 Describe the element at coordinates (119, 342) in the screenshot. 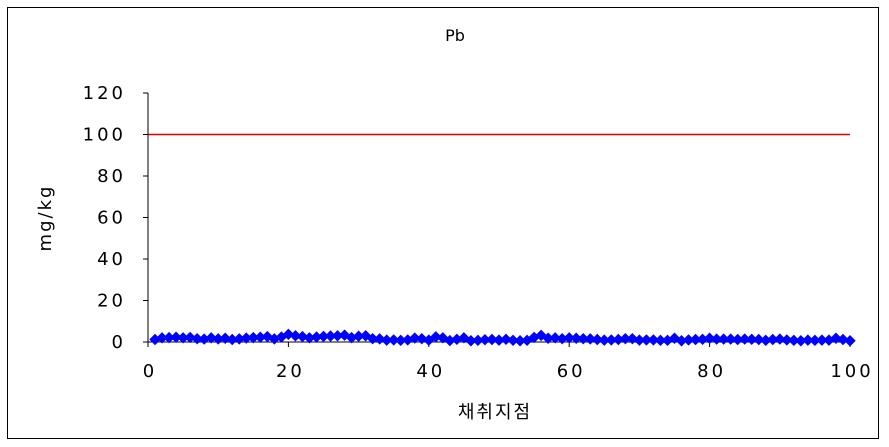

I see `y-tick-label: 0` at that location.